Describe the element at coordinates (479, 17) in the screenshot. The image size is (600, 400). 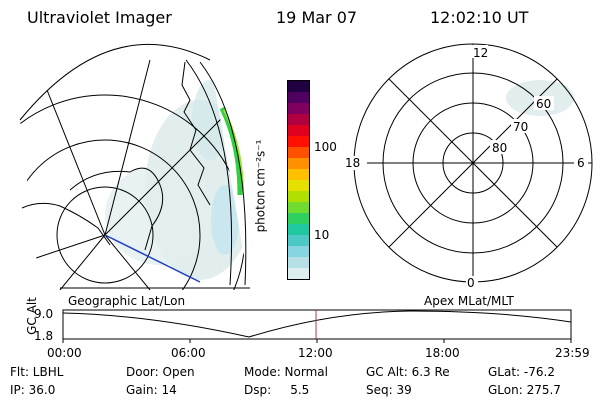
I see `time-label: 12:02:10 UT` at that location.